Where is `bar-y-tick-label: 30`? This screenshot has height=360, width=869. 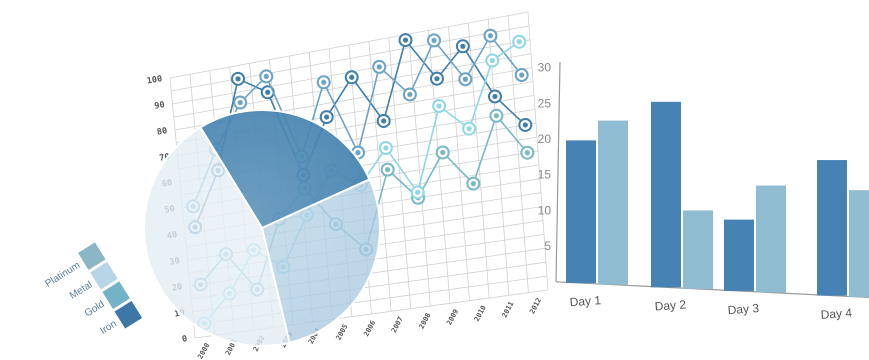
bar-y-tick-label: 30 is located at coordinates (545, 68).